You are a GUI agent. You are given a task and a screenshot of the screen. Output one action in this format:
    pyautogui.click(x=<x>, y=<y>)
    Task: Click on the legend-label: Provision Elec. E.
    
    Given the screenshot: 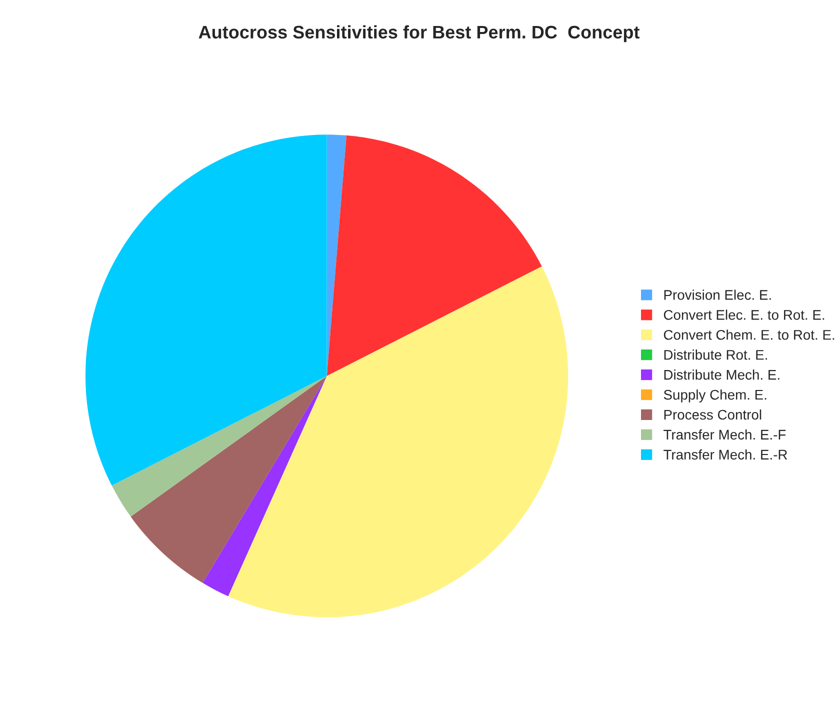 What is the action you would take?
    pyautogui.click(x=717, y=295)
    